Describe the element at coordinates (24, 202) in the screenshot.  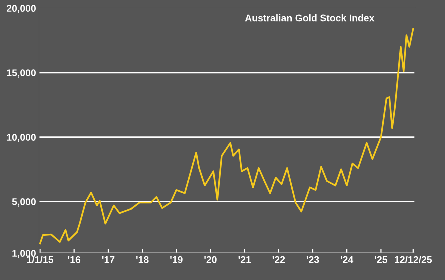
I see `y-tick-label: 5,000` at that location.